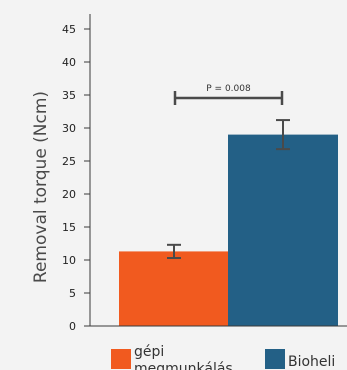 This screenshot has height=370, width=347. I want to click on error-bars, so click(228, 189).